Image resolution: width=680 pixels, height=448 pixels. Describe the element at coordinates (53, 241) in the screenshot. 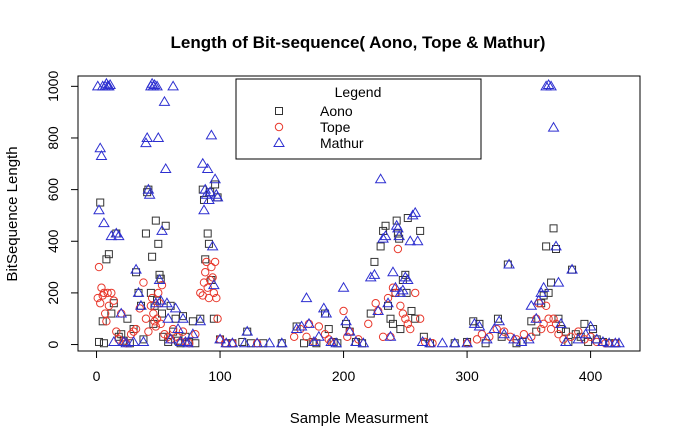

I see `y-tick-label: 400` at that location.